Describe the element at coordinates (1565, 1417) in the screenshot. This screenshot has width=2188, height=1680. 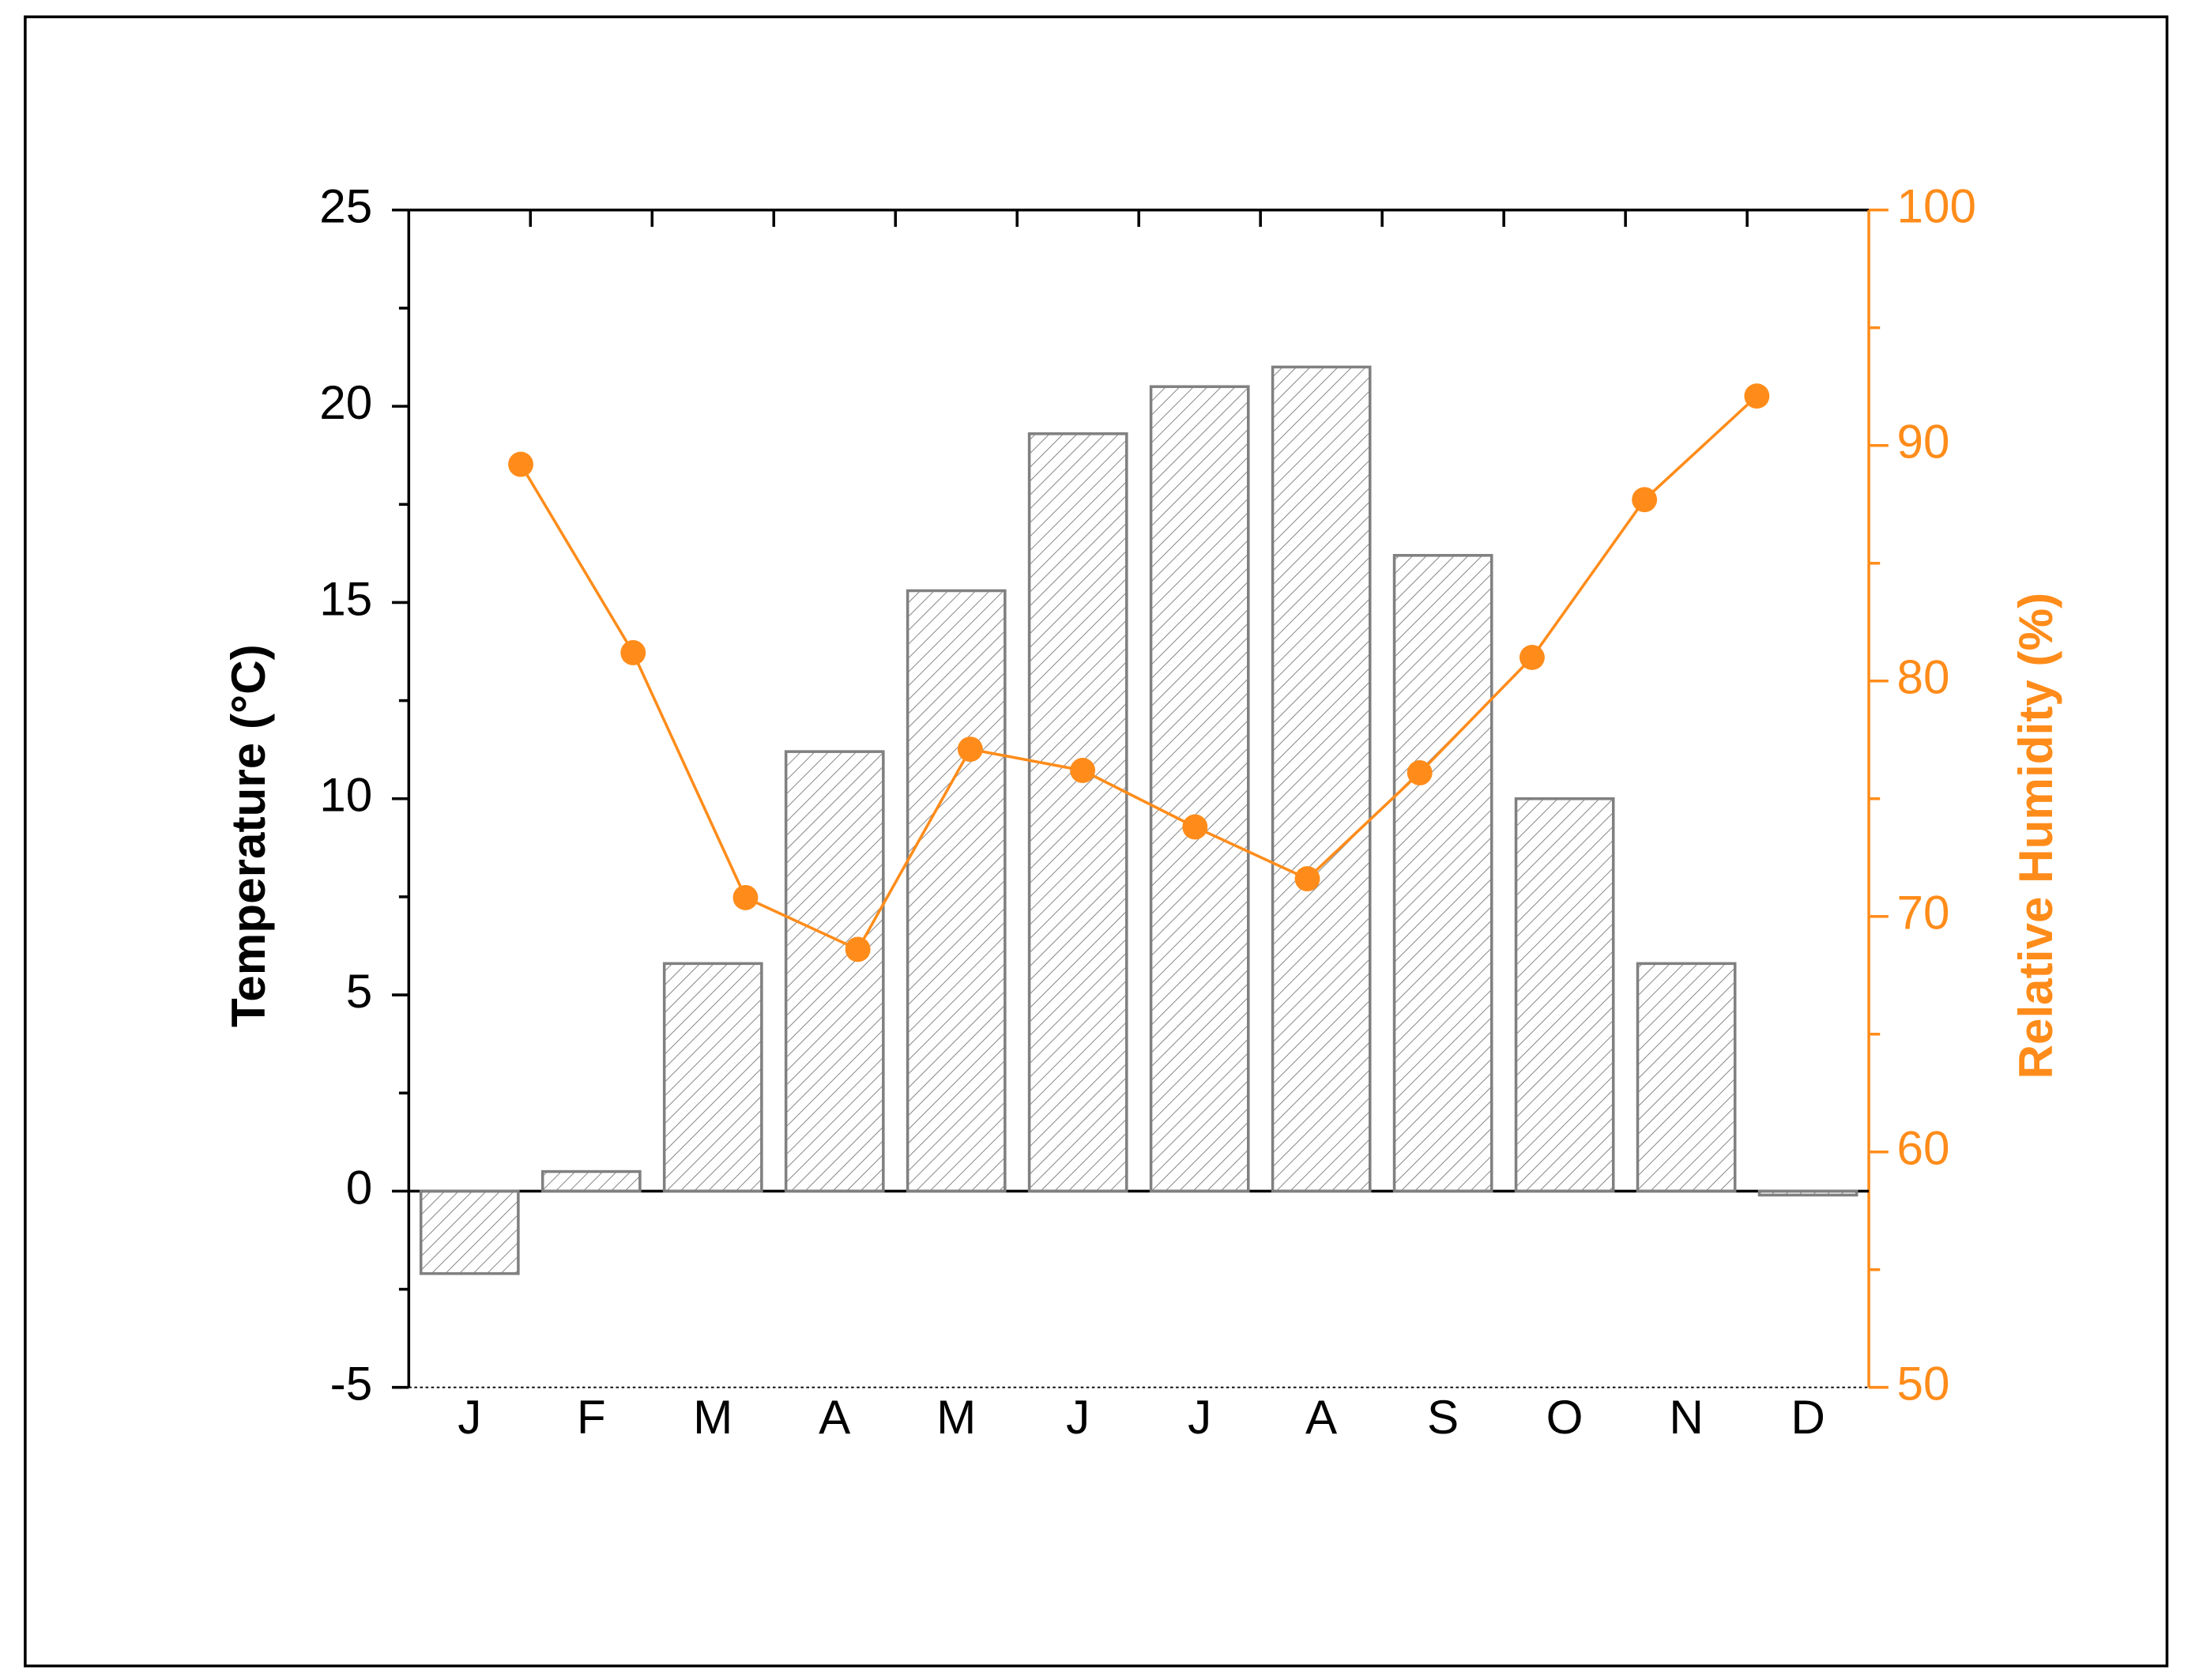
I see `x-tick-label: O` at that location.